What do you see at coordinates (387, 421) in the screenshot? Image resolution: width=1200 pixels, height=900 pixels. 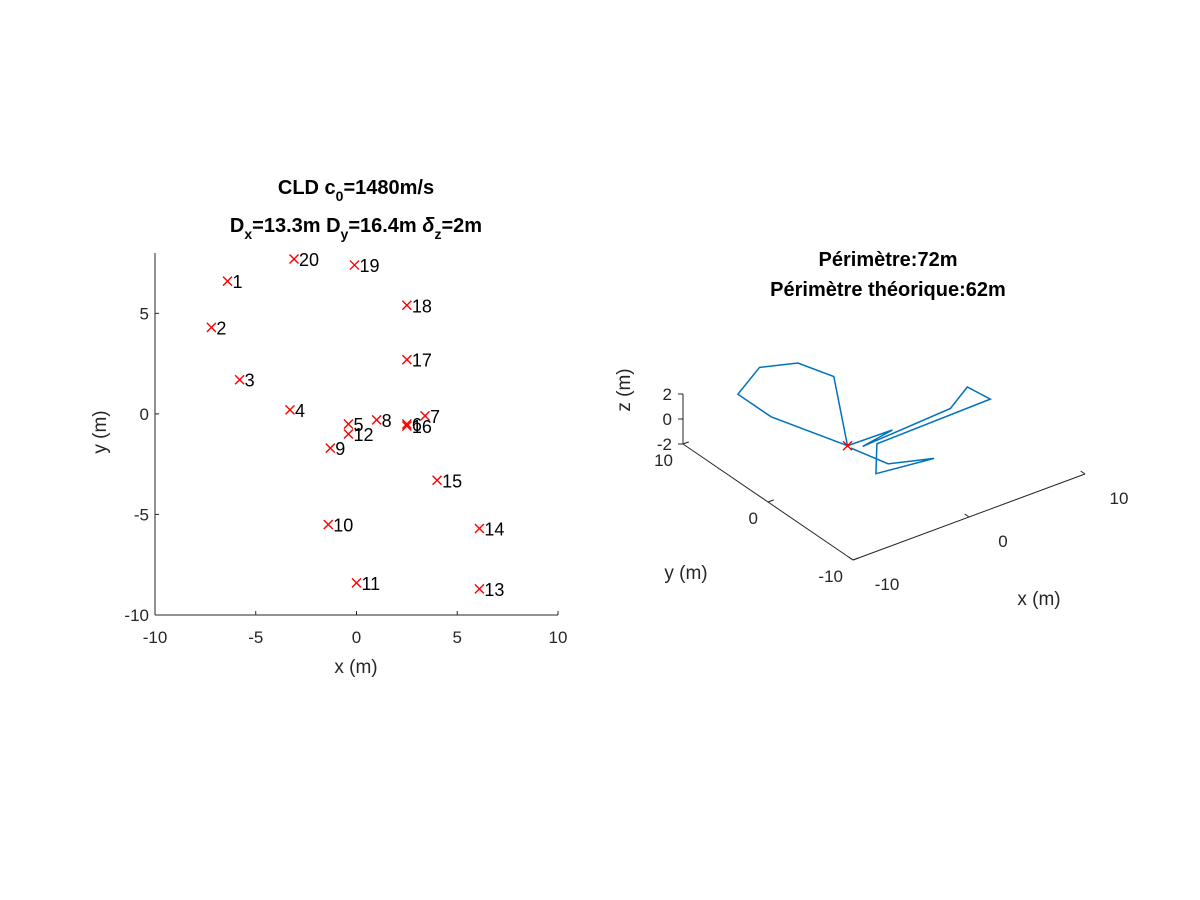 I see `point-label: 8` at bounding box center [387, 421].